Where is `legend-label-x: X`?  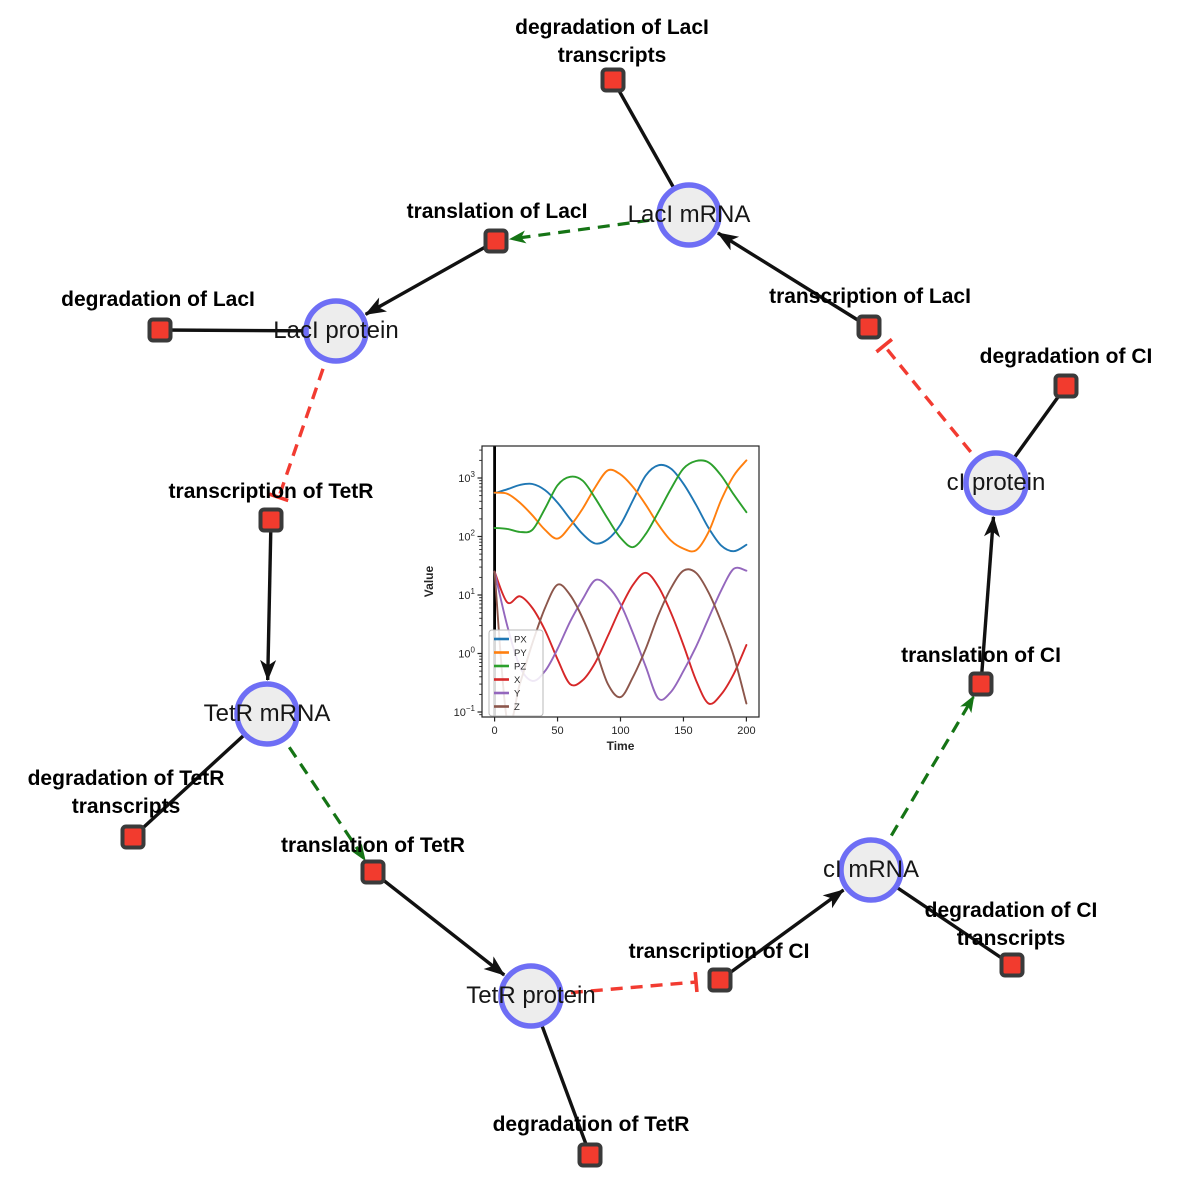 legend-label-x: X is located at coordinates (517, 680).